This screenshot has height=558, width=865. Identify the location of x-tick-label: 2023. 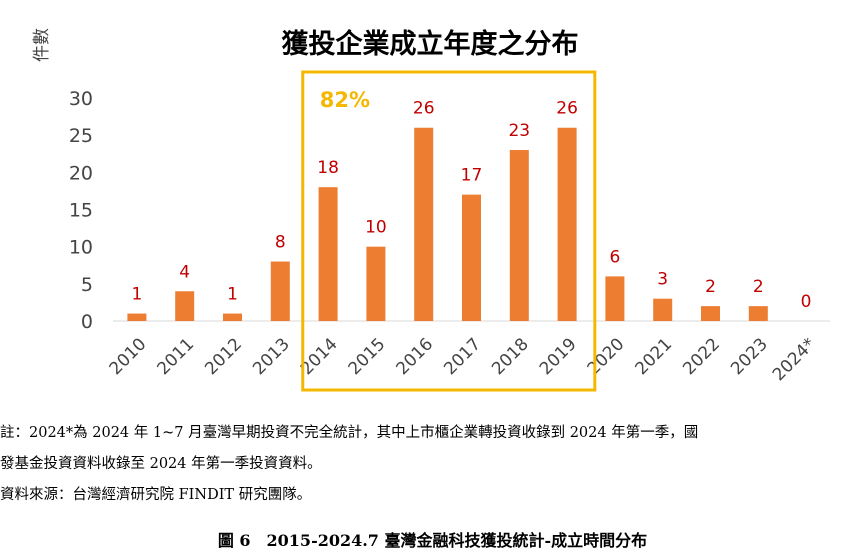
(749, 356).